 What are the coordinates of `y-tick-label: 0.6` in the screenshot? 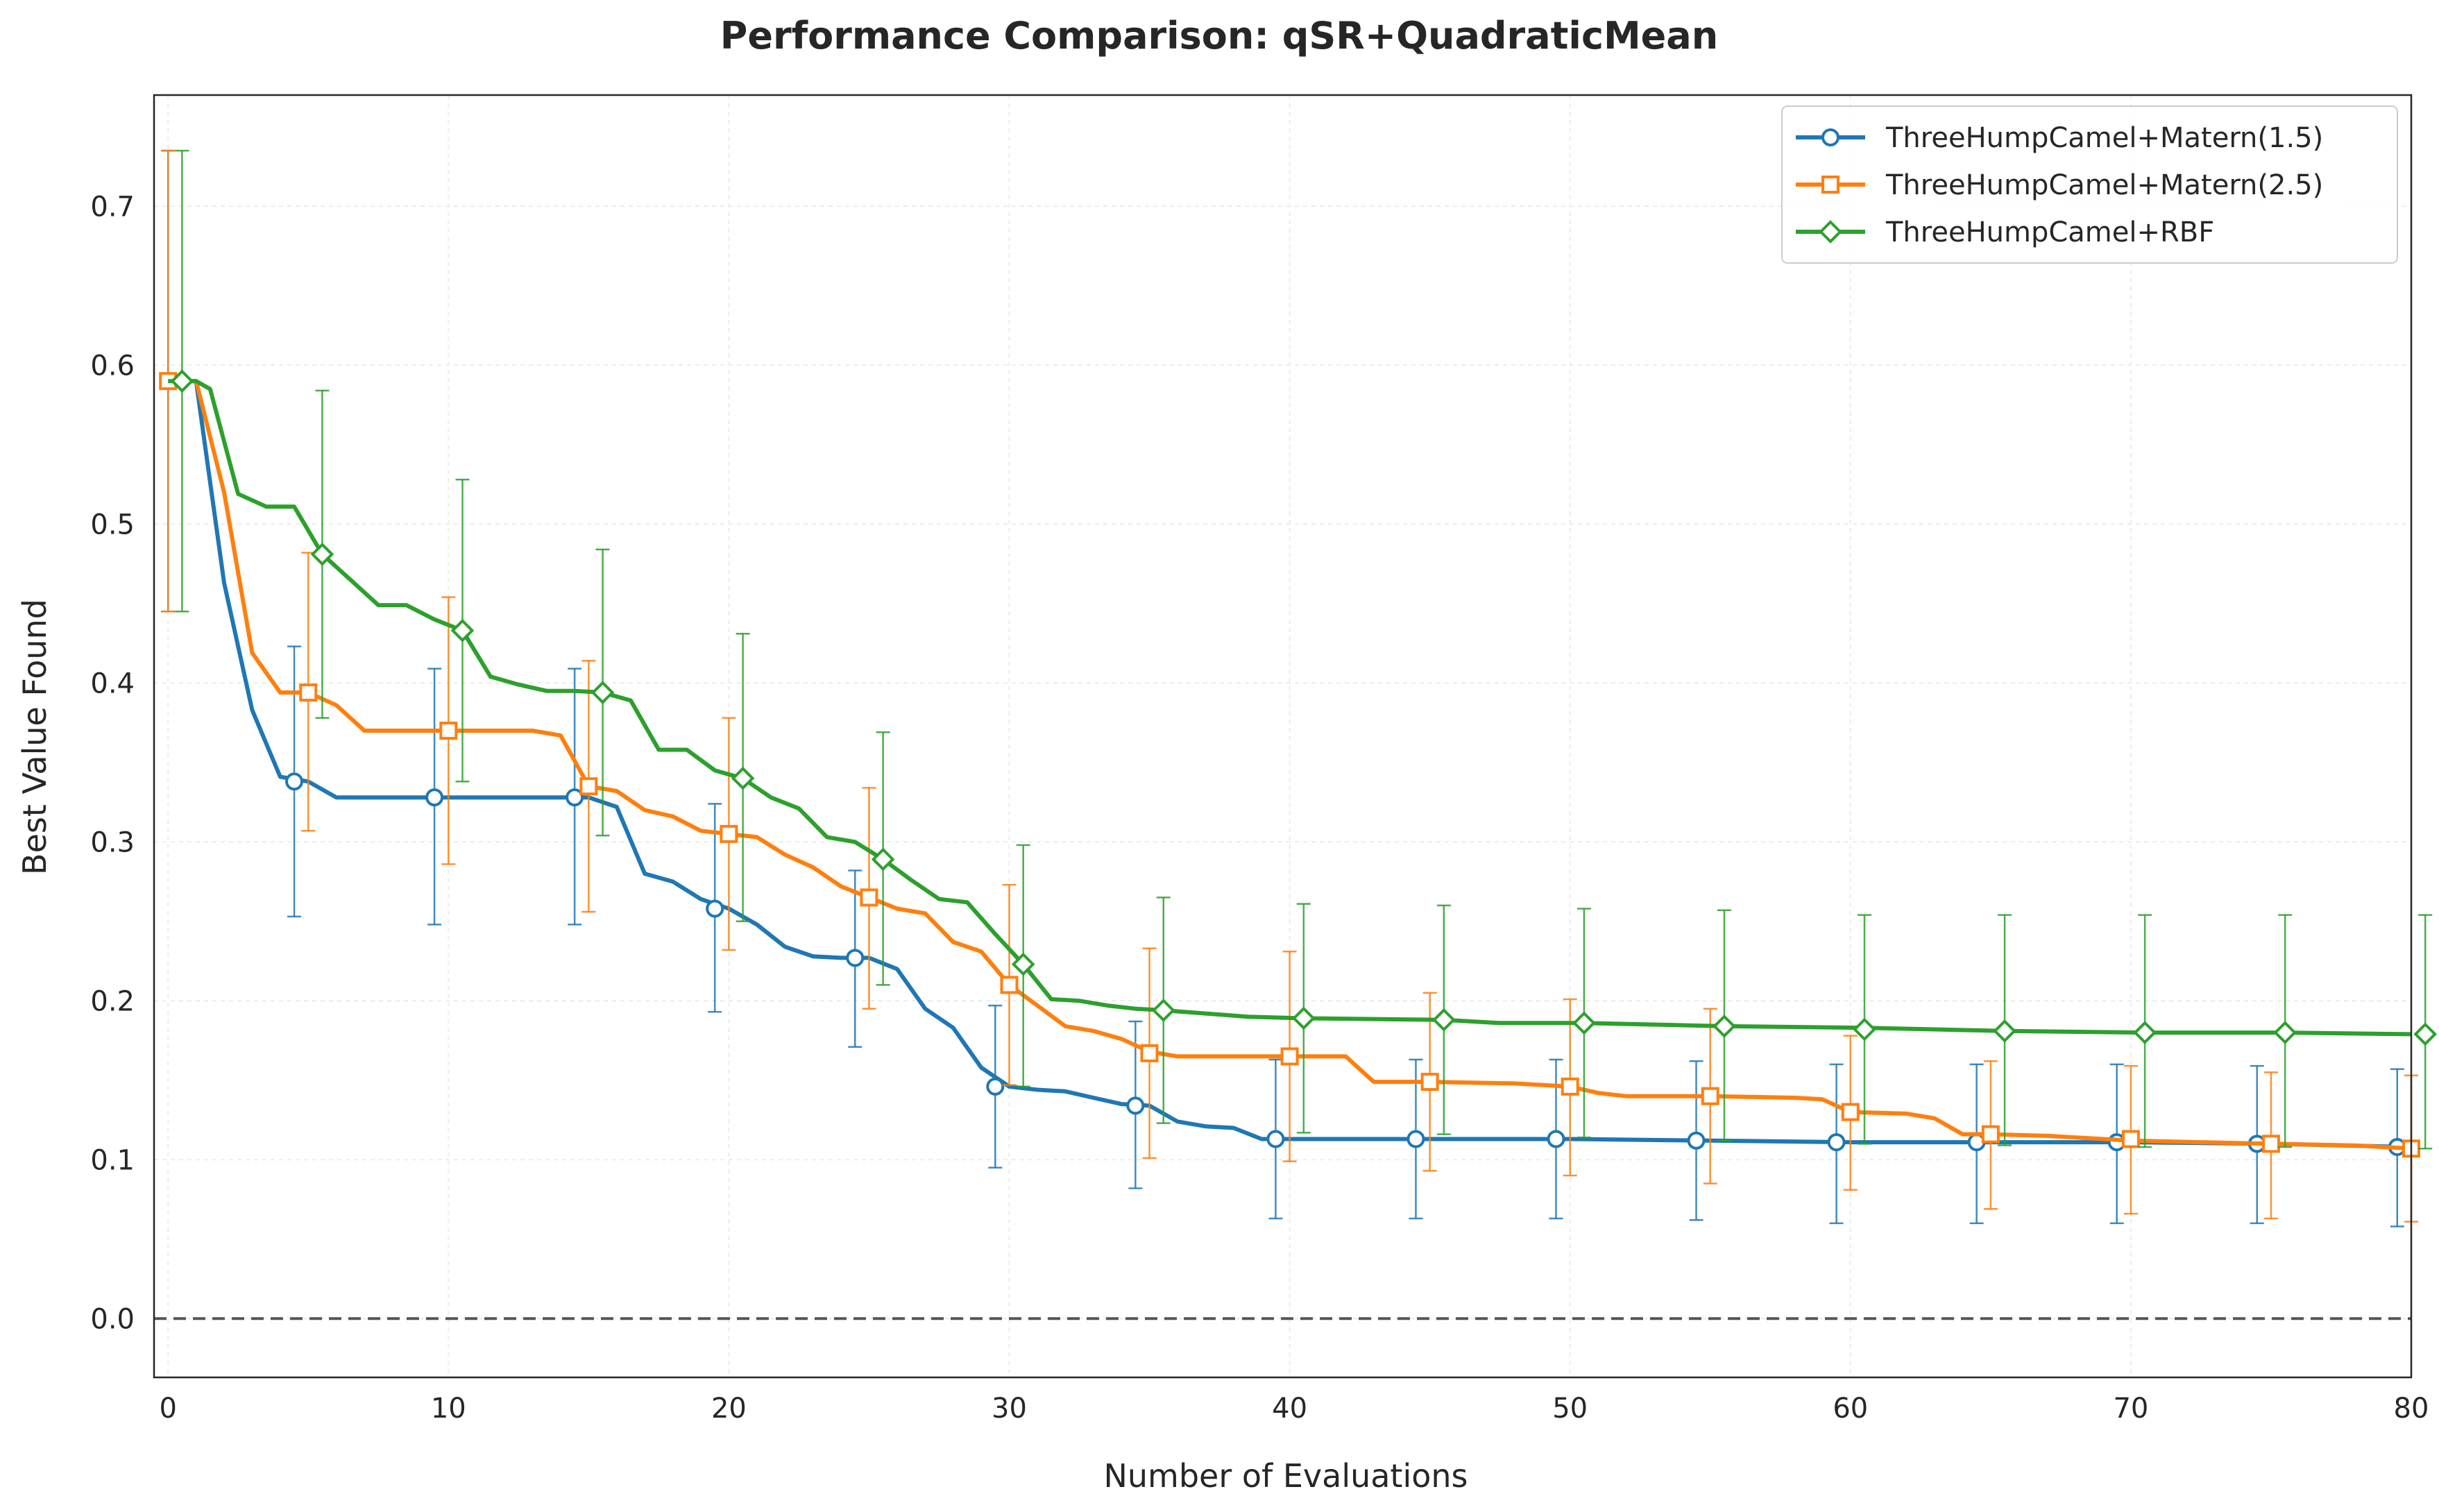 It's located at (113, 366).